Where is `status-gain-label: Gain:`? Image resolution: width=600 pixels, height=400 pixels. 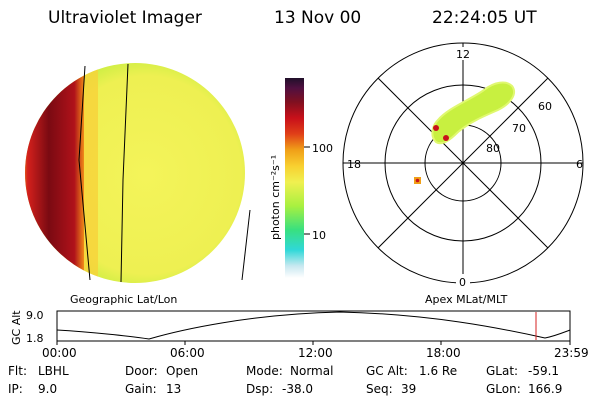 status-gain-label: Gain: is located at coordinates (141, 389).